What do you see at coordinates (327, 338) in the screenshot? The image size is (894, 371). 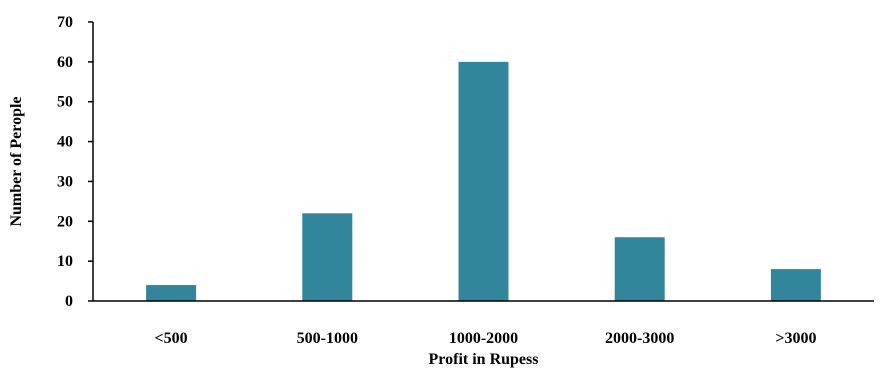 I see `x-tick-label: 500-1000` at bounding box center [327, 338].